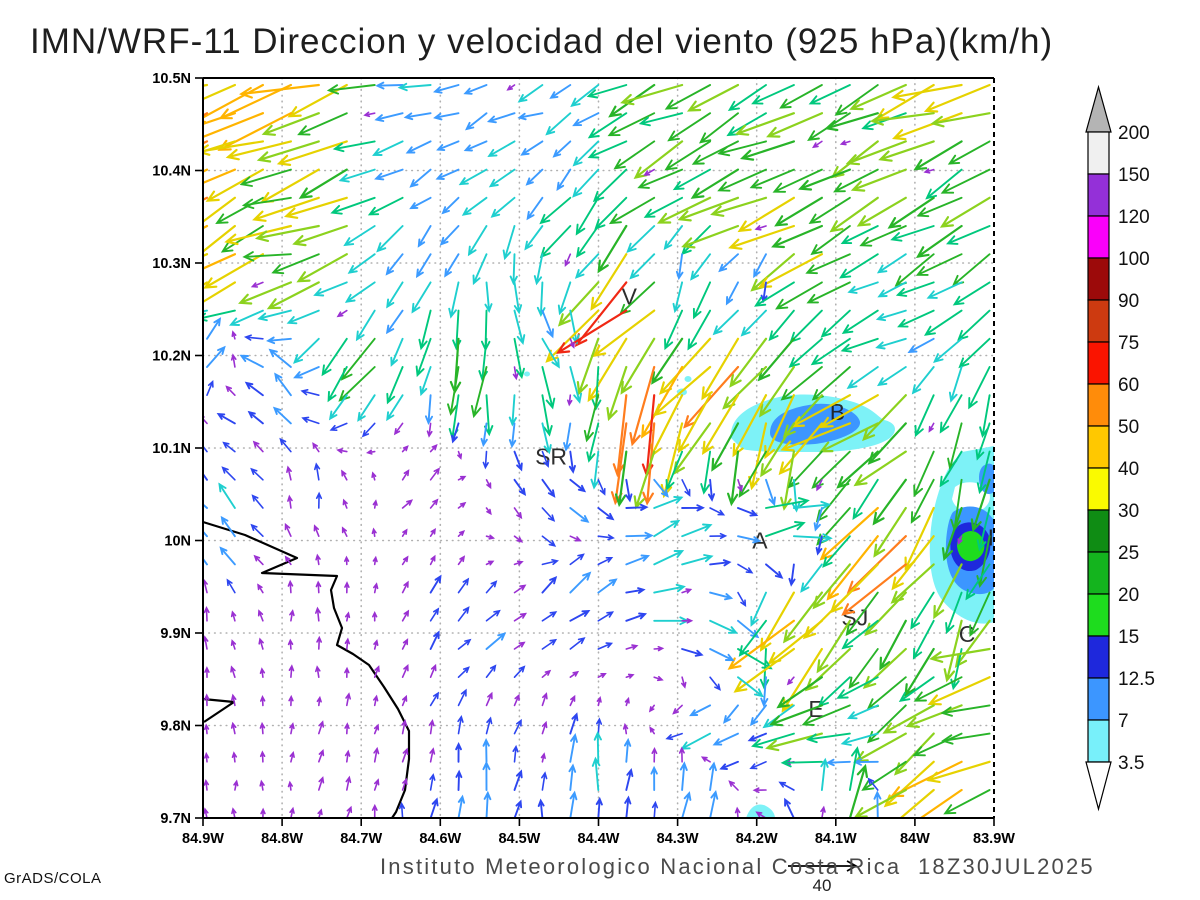 The height and width of the screenshot is (900, 1200). I want to click on legend-value-label: 30, so click(1128, 511).